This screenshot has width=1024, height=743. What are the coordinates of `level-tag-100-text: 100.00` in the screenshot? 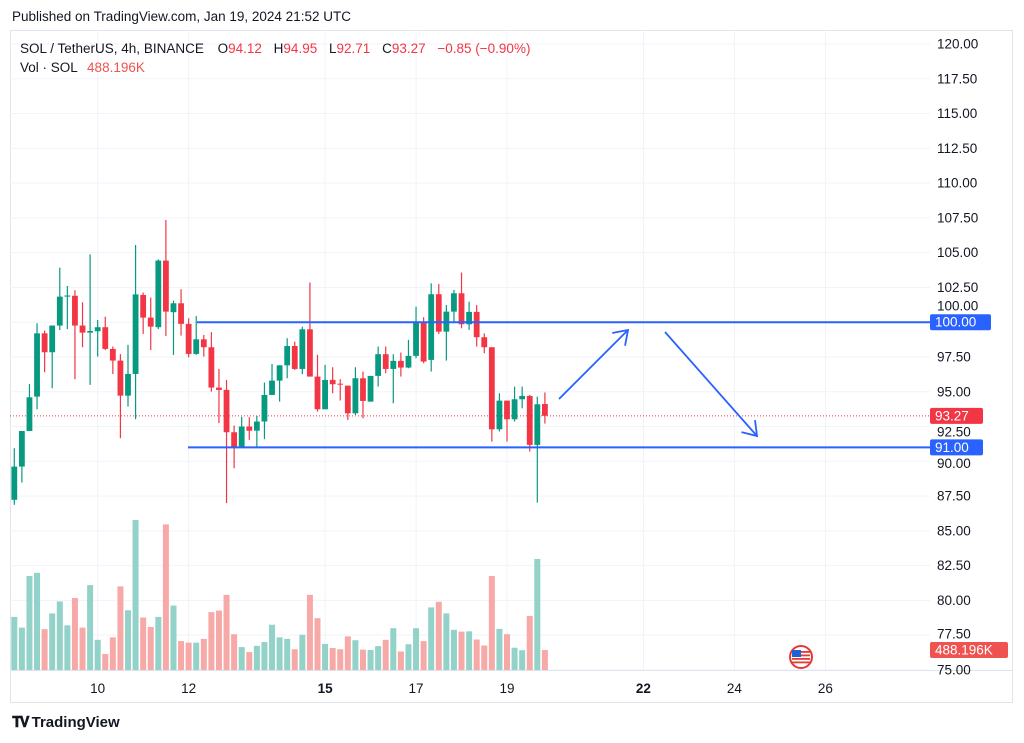 It's located at (955, 322).